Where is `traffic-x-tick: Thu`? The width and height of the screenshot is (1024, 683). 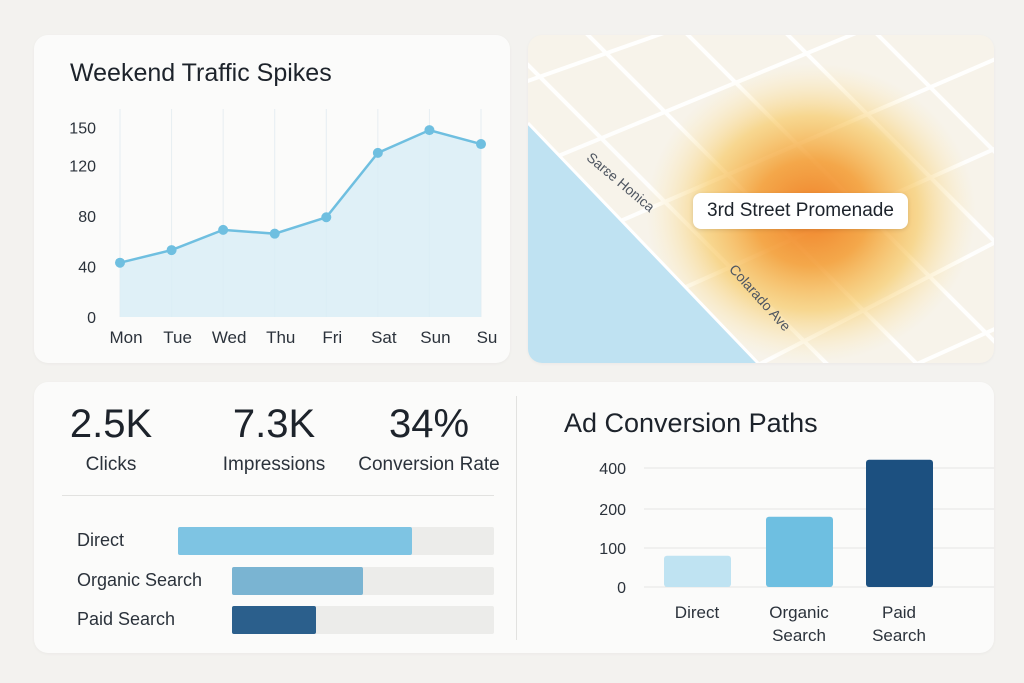 traffic-x-tick: Thu is located at coordinates (280, 337).